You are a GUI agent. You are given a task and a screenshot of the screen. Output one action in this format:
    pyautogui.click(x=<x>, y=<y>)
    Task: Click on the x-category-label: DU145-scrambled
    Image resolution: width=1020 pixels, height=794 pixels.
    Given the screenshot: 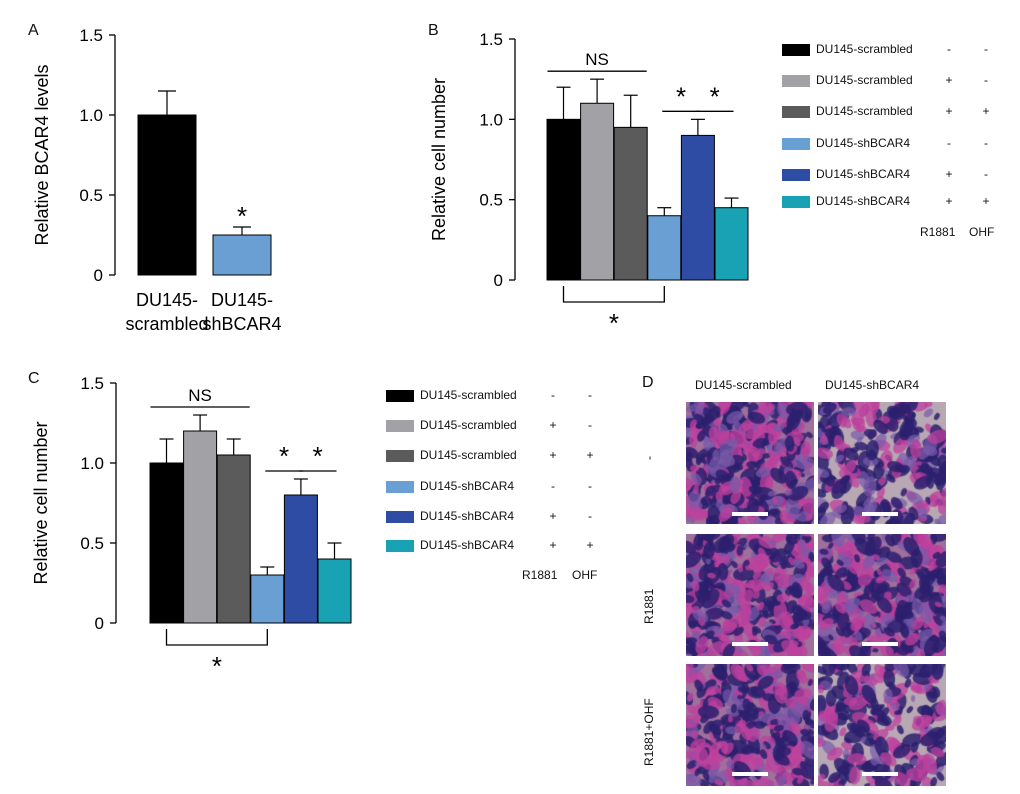 What is the action you would take?
    pyautogui.click(x=166, y=312)
    